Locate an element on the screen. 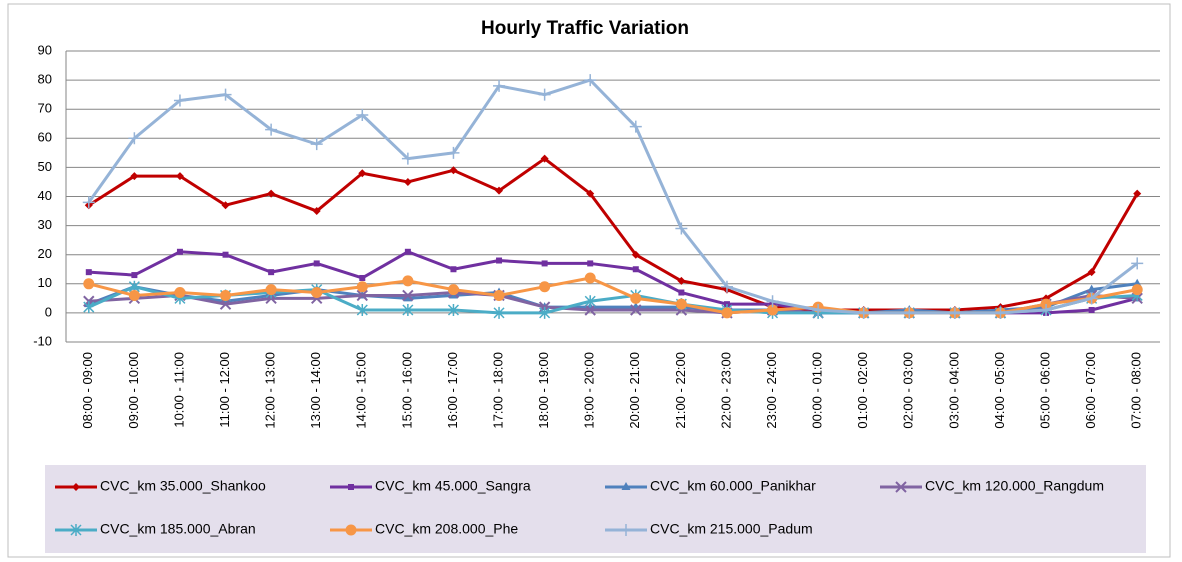  y-tick-label: 70 is located at coordinates (45, 108).